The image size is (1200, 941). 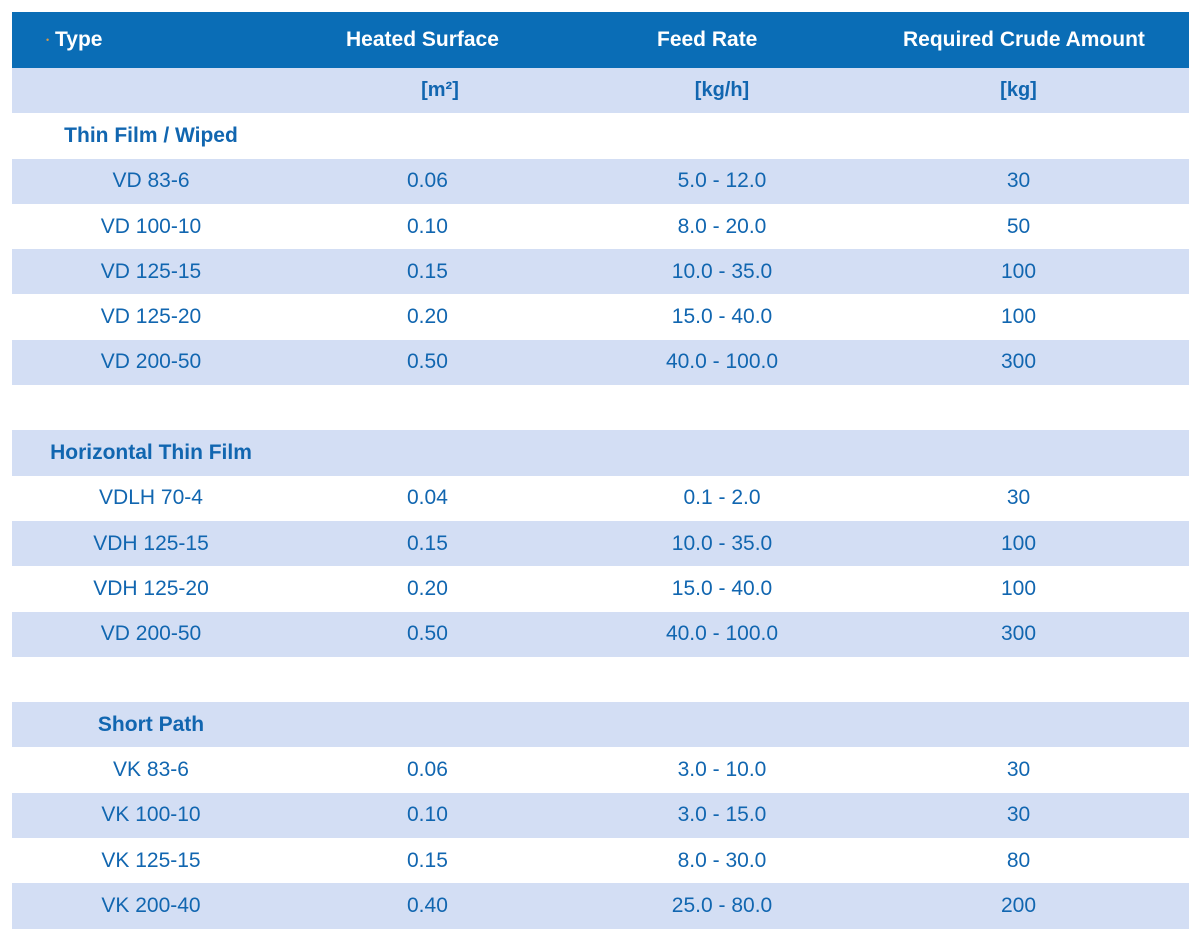 What do you see at coordinates (422, 39) in the screenshot?
I see `header-label-heated-surface: Heated Surface` at bounding box center [422, 39].